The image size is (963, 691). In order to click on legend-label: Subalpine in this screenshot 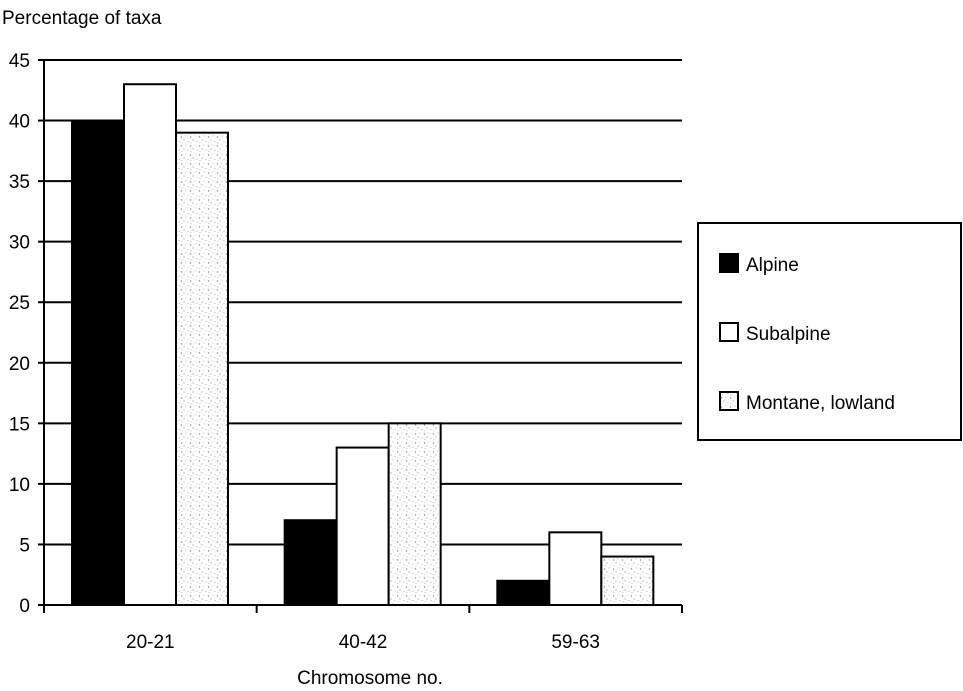, I will do `click(788, 334)`.